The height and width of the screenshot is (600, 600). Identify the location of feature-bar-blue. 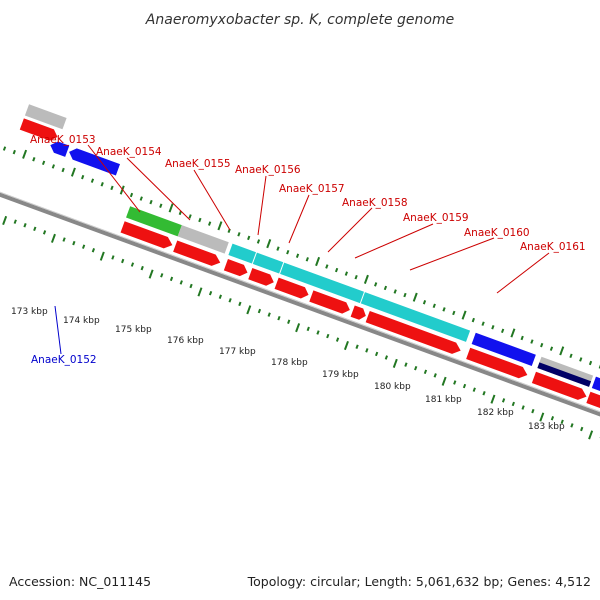
(503, 349).